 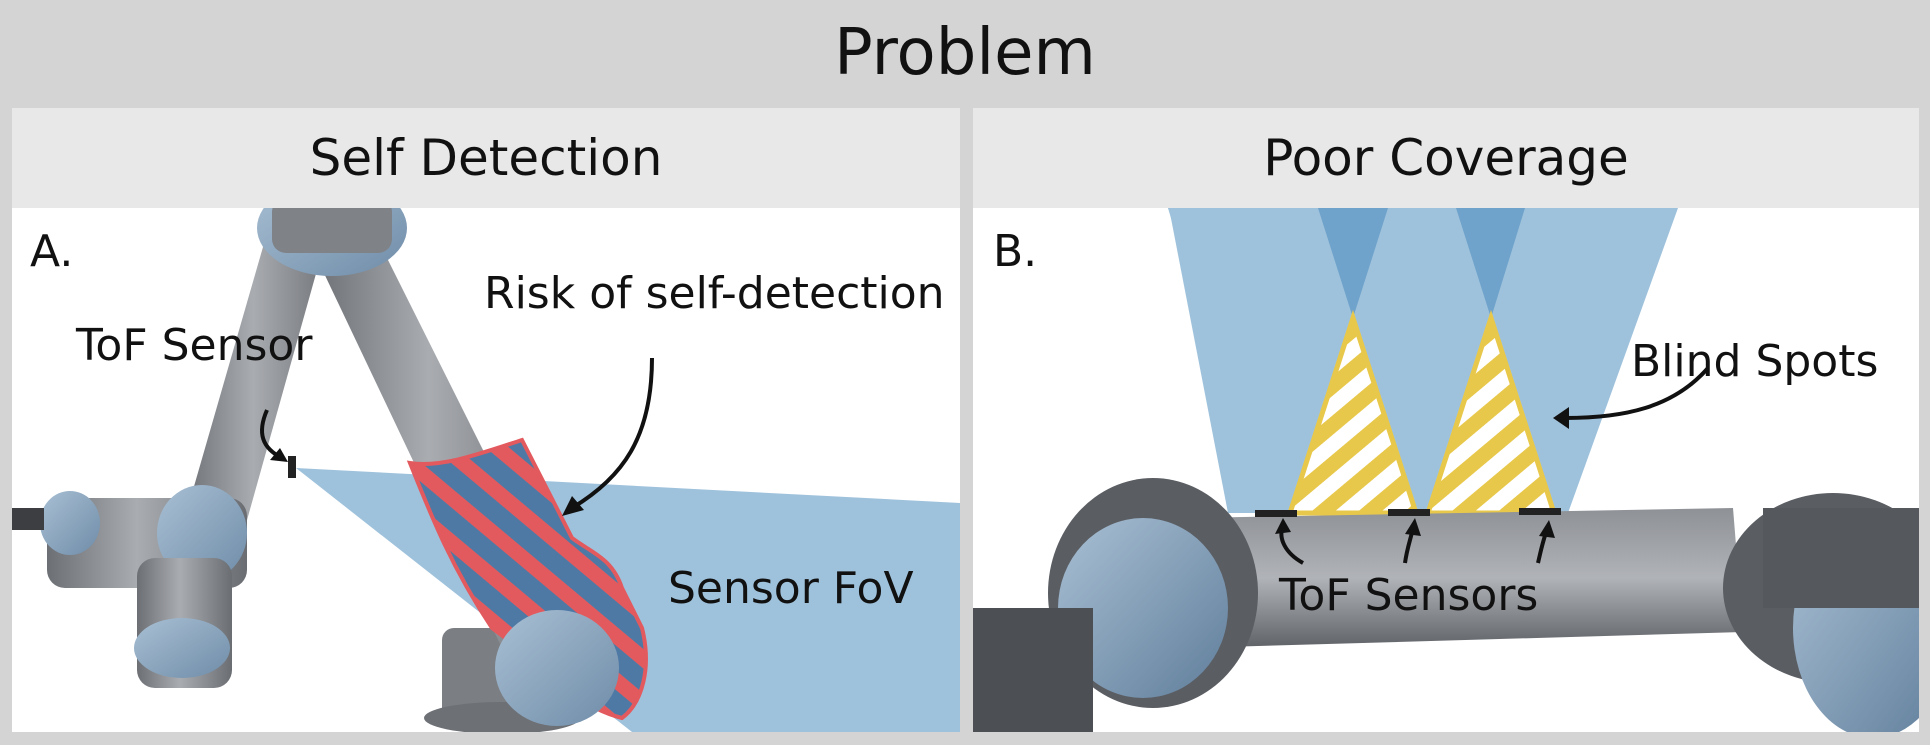 What do you see at coordinates (486, 158) in the screenshot?
I see `panel-header-self-detection: Self Detection` at bounding box center [486, 158].